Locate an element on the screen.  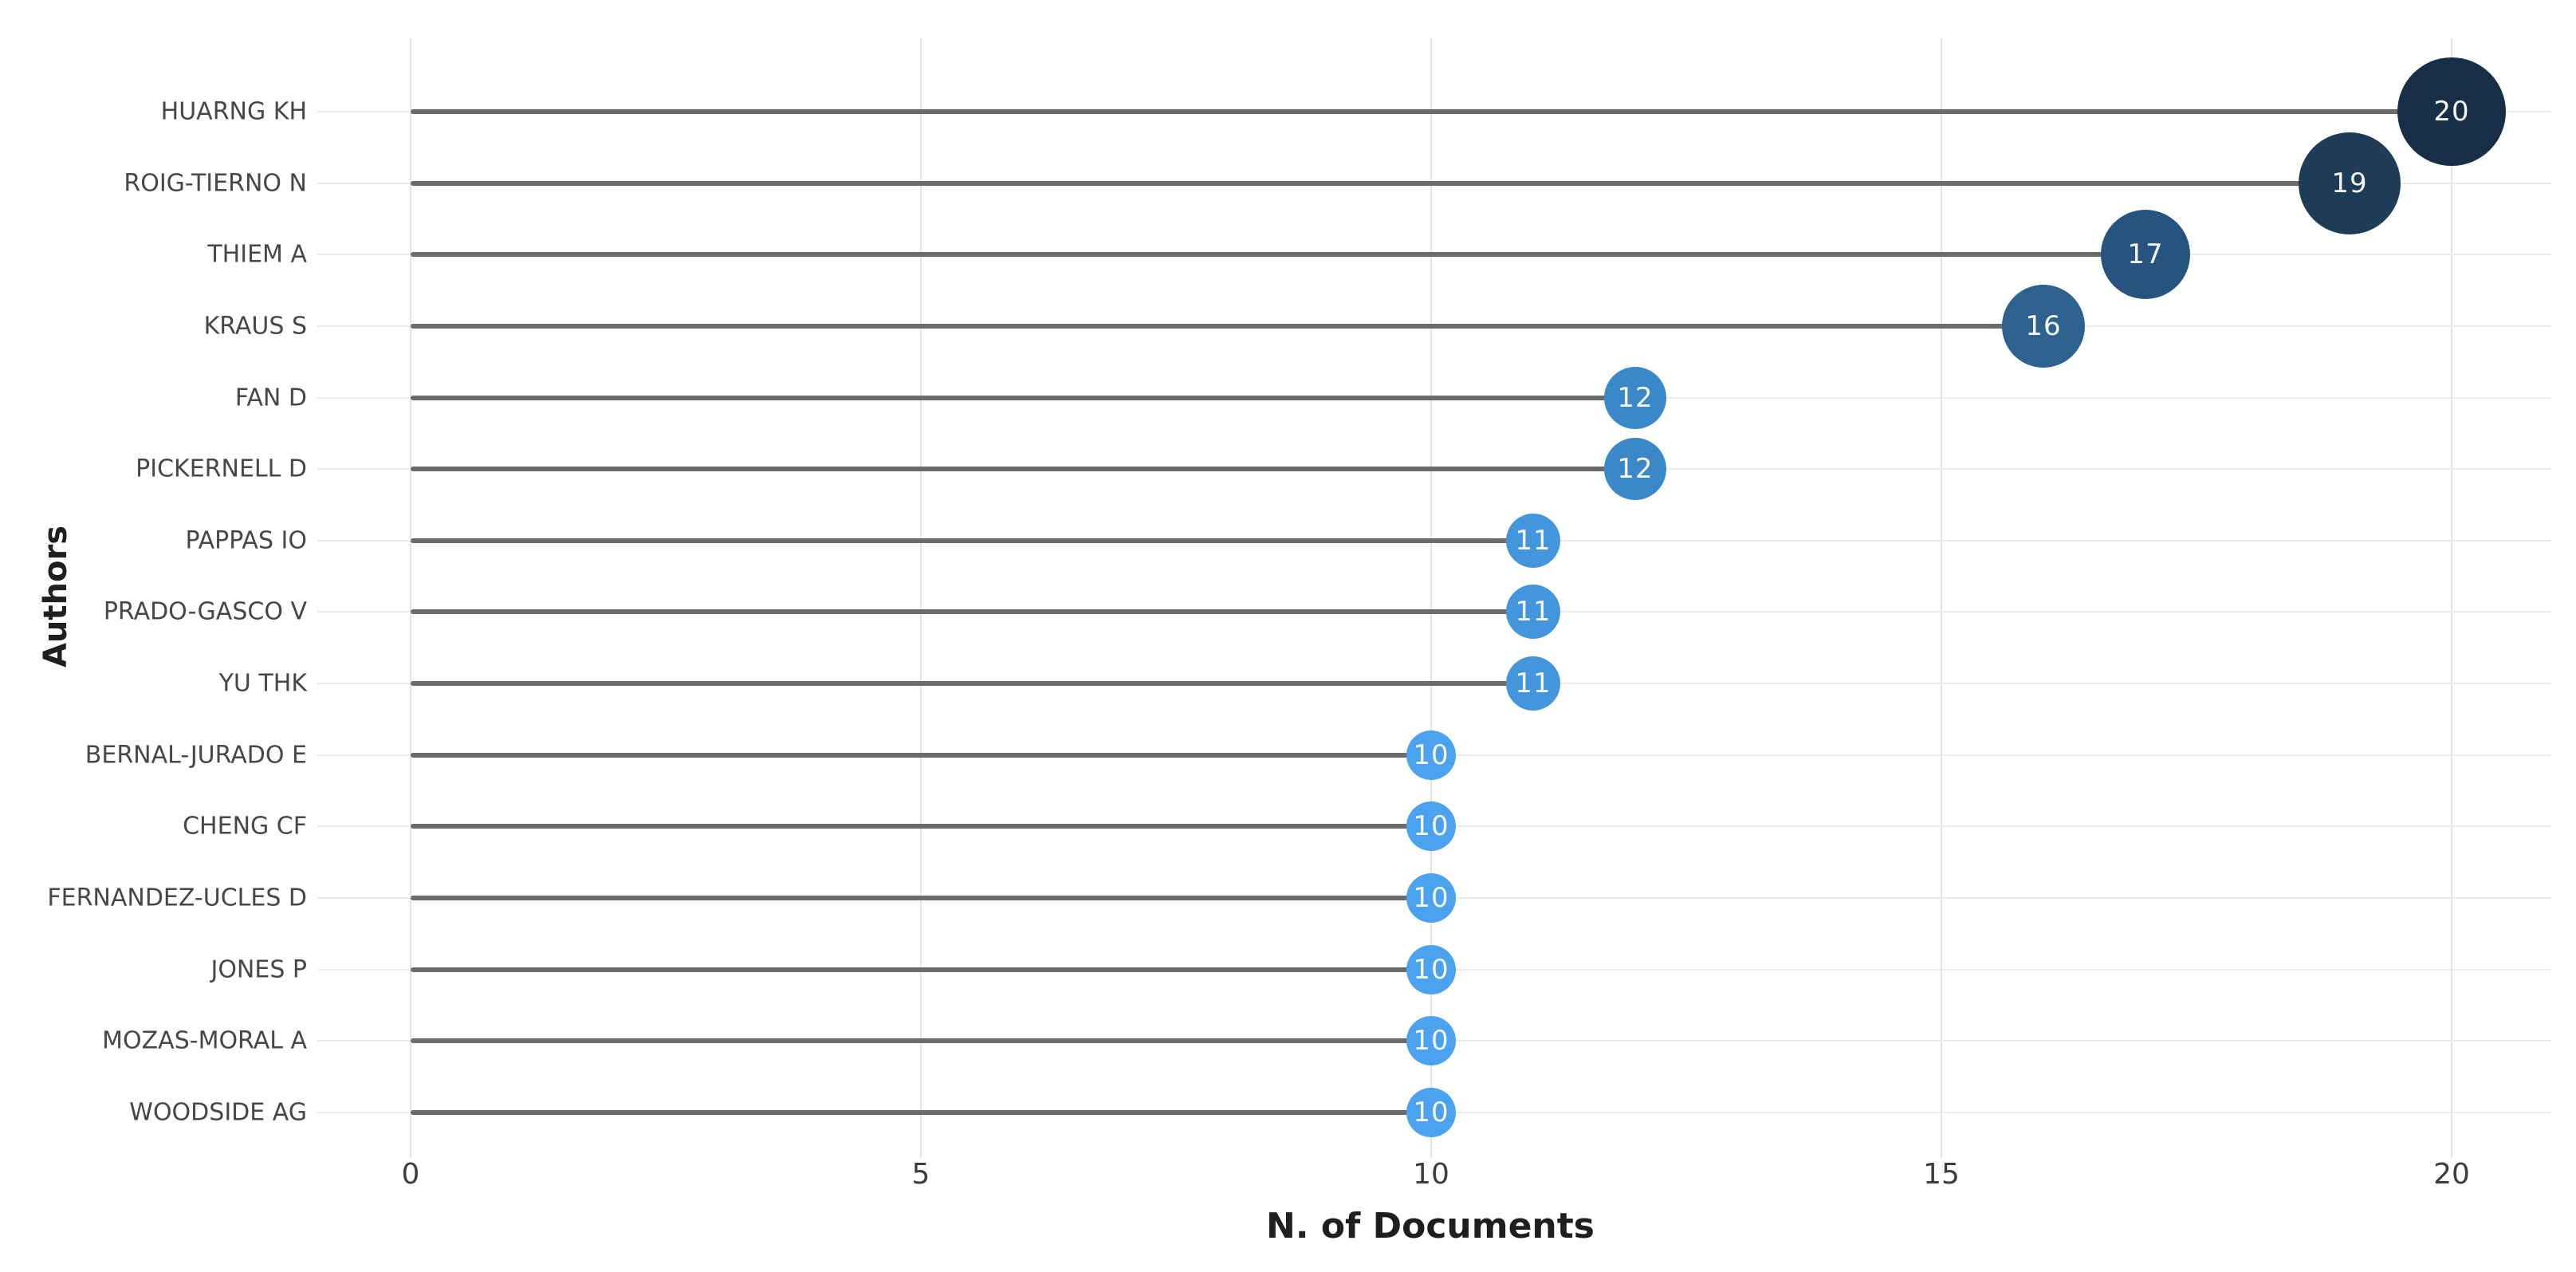
y-axis-title: Authors is located at coordinates (56, 596).